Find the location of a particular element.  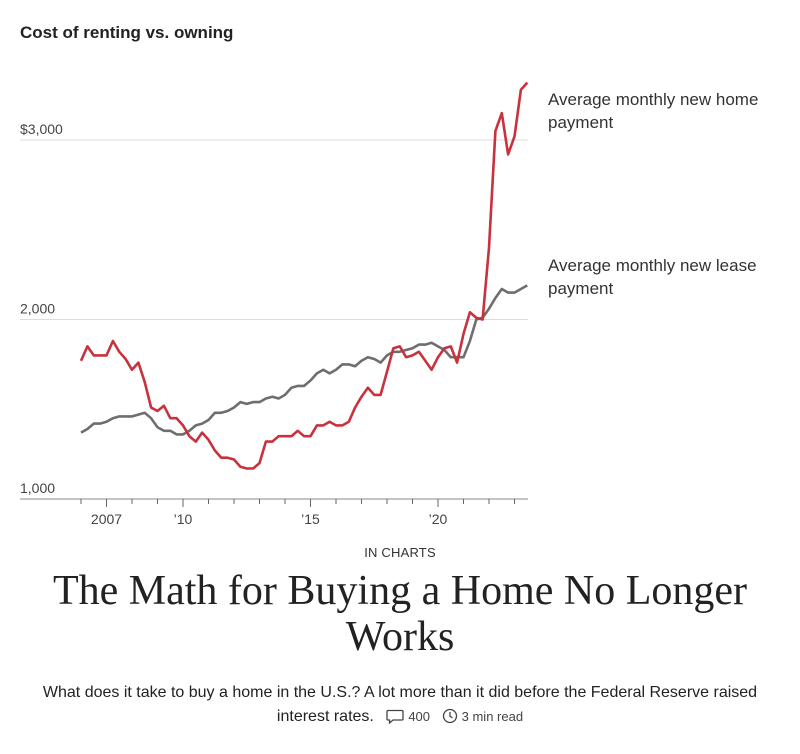

kicker: IN CHARTS is located at coordinates (400, 552).